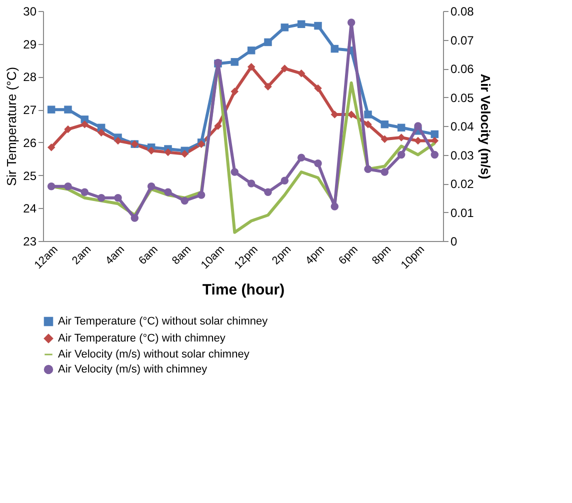 The width and height of the screenshot is (572, 503). What do you see at coordinates (462, 97) in the screenshot?
I see `y2-tick-label: 0.05` at bounding box center [462, 97].